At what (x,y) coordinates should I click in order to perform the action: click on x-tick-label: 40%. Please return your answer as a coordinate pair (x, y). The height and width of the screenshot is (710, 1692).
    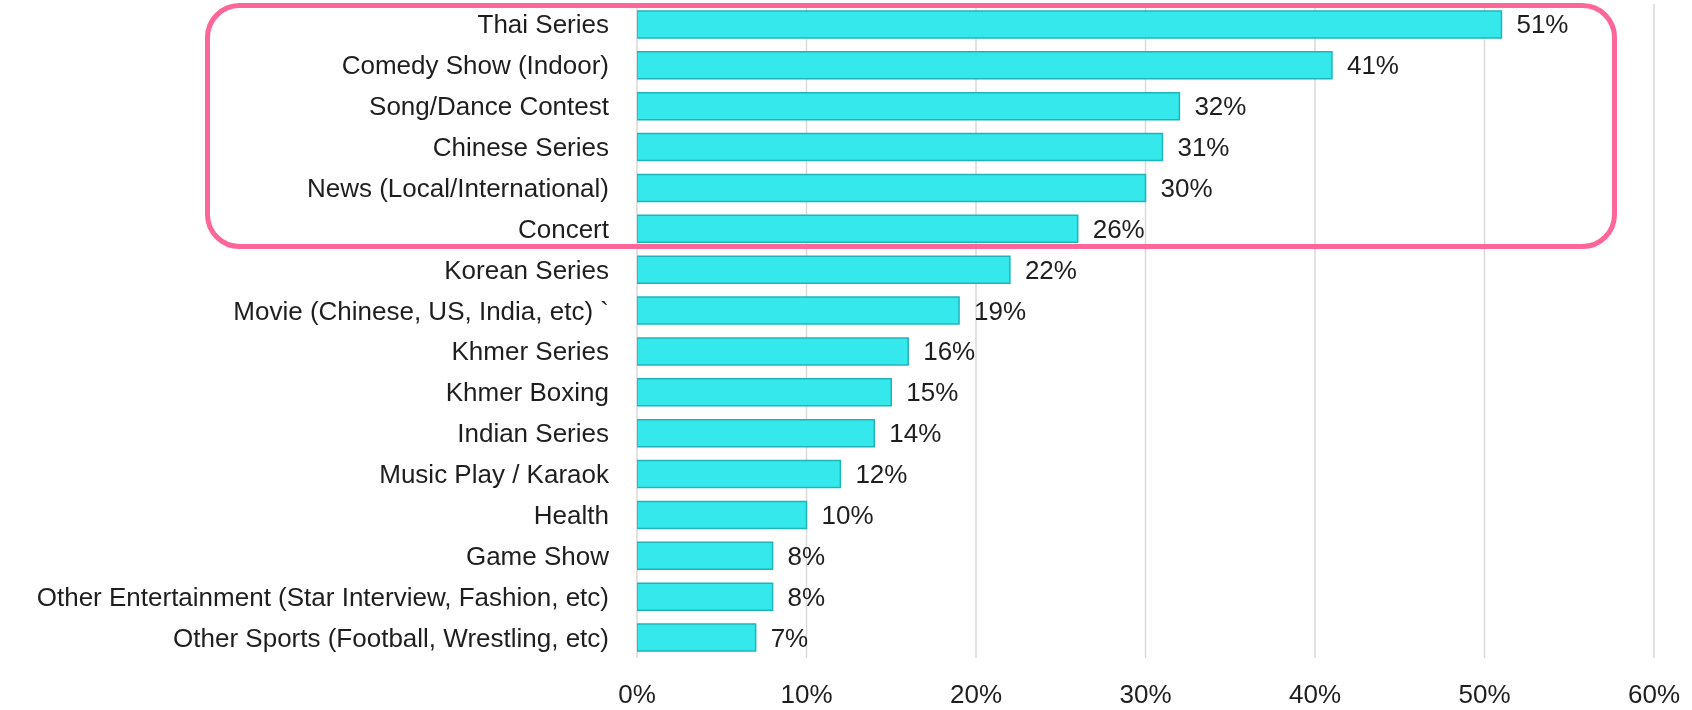
    Looking at the image, I should click on (1315, 694).